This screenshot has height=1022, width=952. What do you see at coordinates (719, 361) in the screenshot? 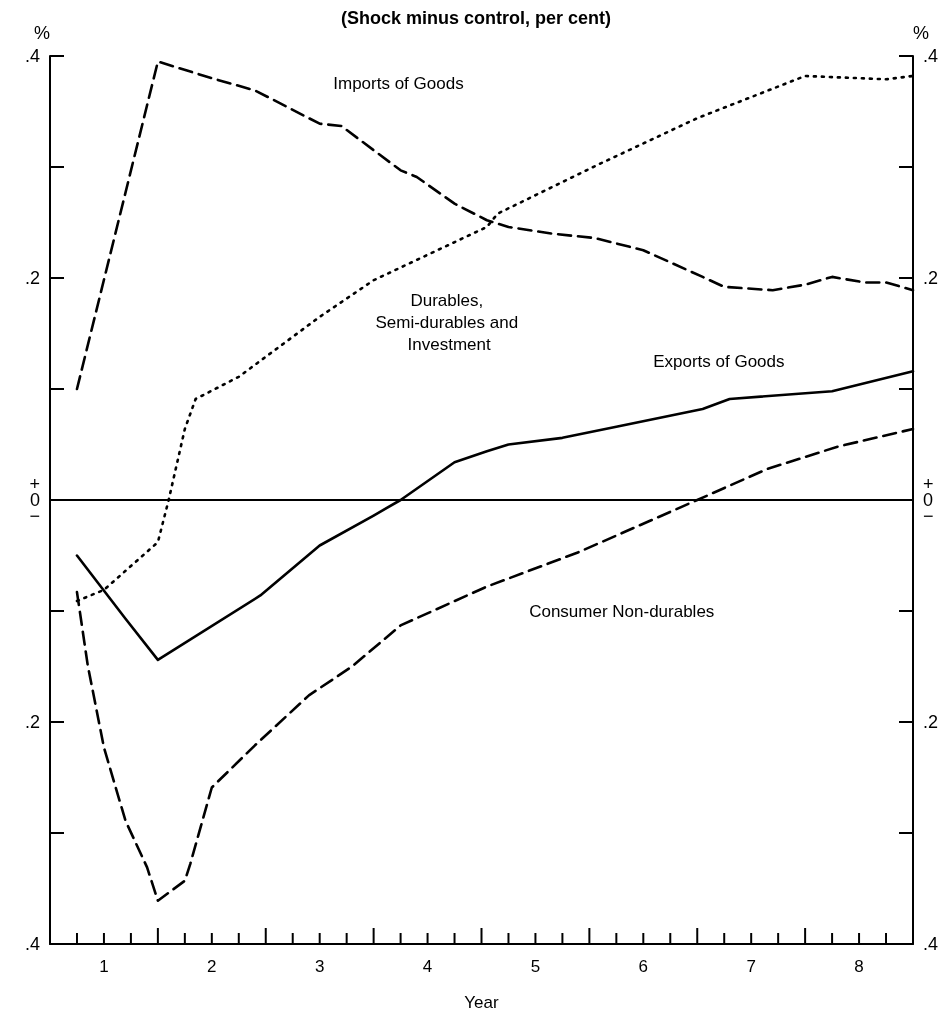
I see `series-label: Exports of Goods` at bounding box center [719, 361].